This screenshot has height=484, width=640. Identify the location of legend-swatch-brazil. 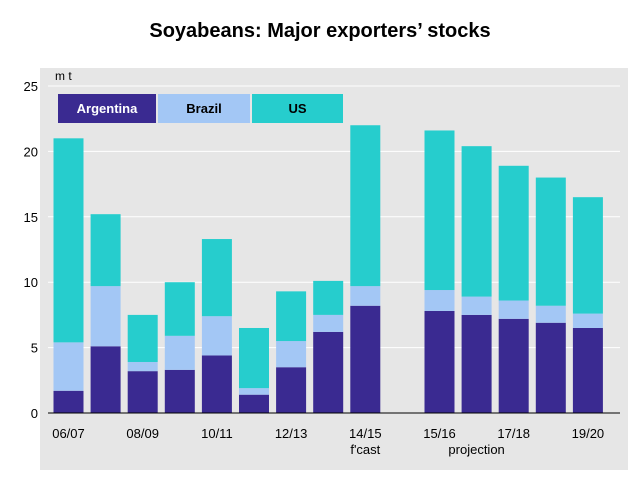
(204, 108).